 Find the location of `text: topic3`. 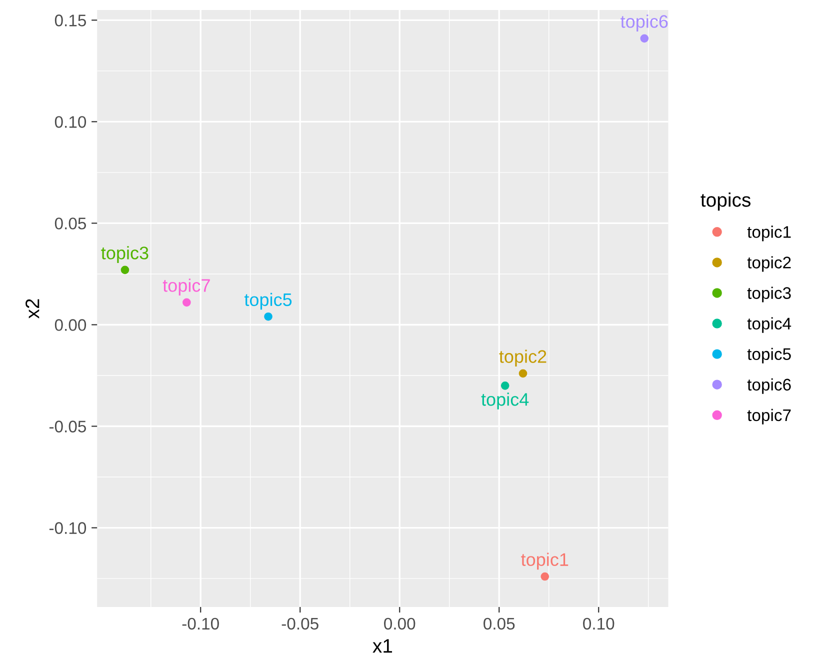

text: topic3 is located at coordinates (124, 254).